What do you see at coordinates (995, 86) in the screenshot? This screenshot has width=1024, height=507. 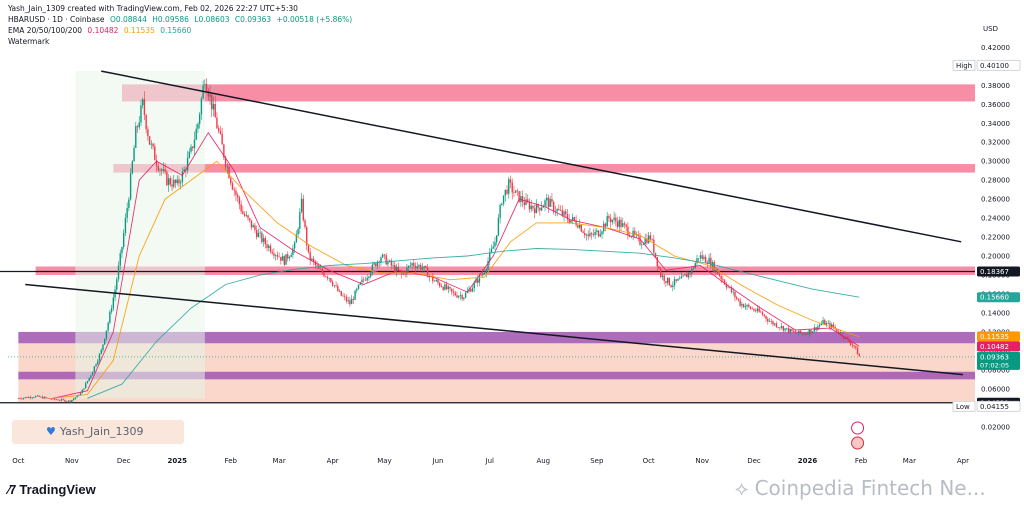 I see `y-tick-label: 0.38000` at bounding box center [995, 86].